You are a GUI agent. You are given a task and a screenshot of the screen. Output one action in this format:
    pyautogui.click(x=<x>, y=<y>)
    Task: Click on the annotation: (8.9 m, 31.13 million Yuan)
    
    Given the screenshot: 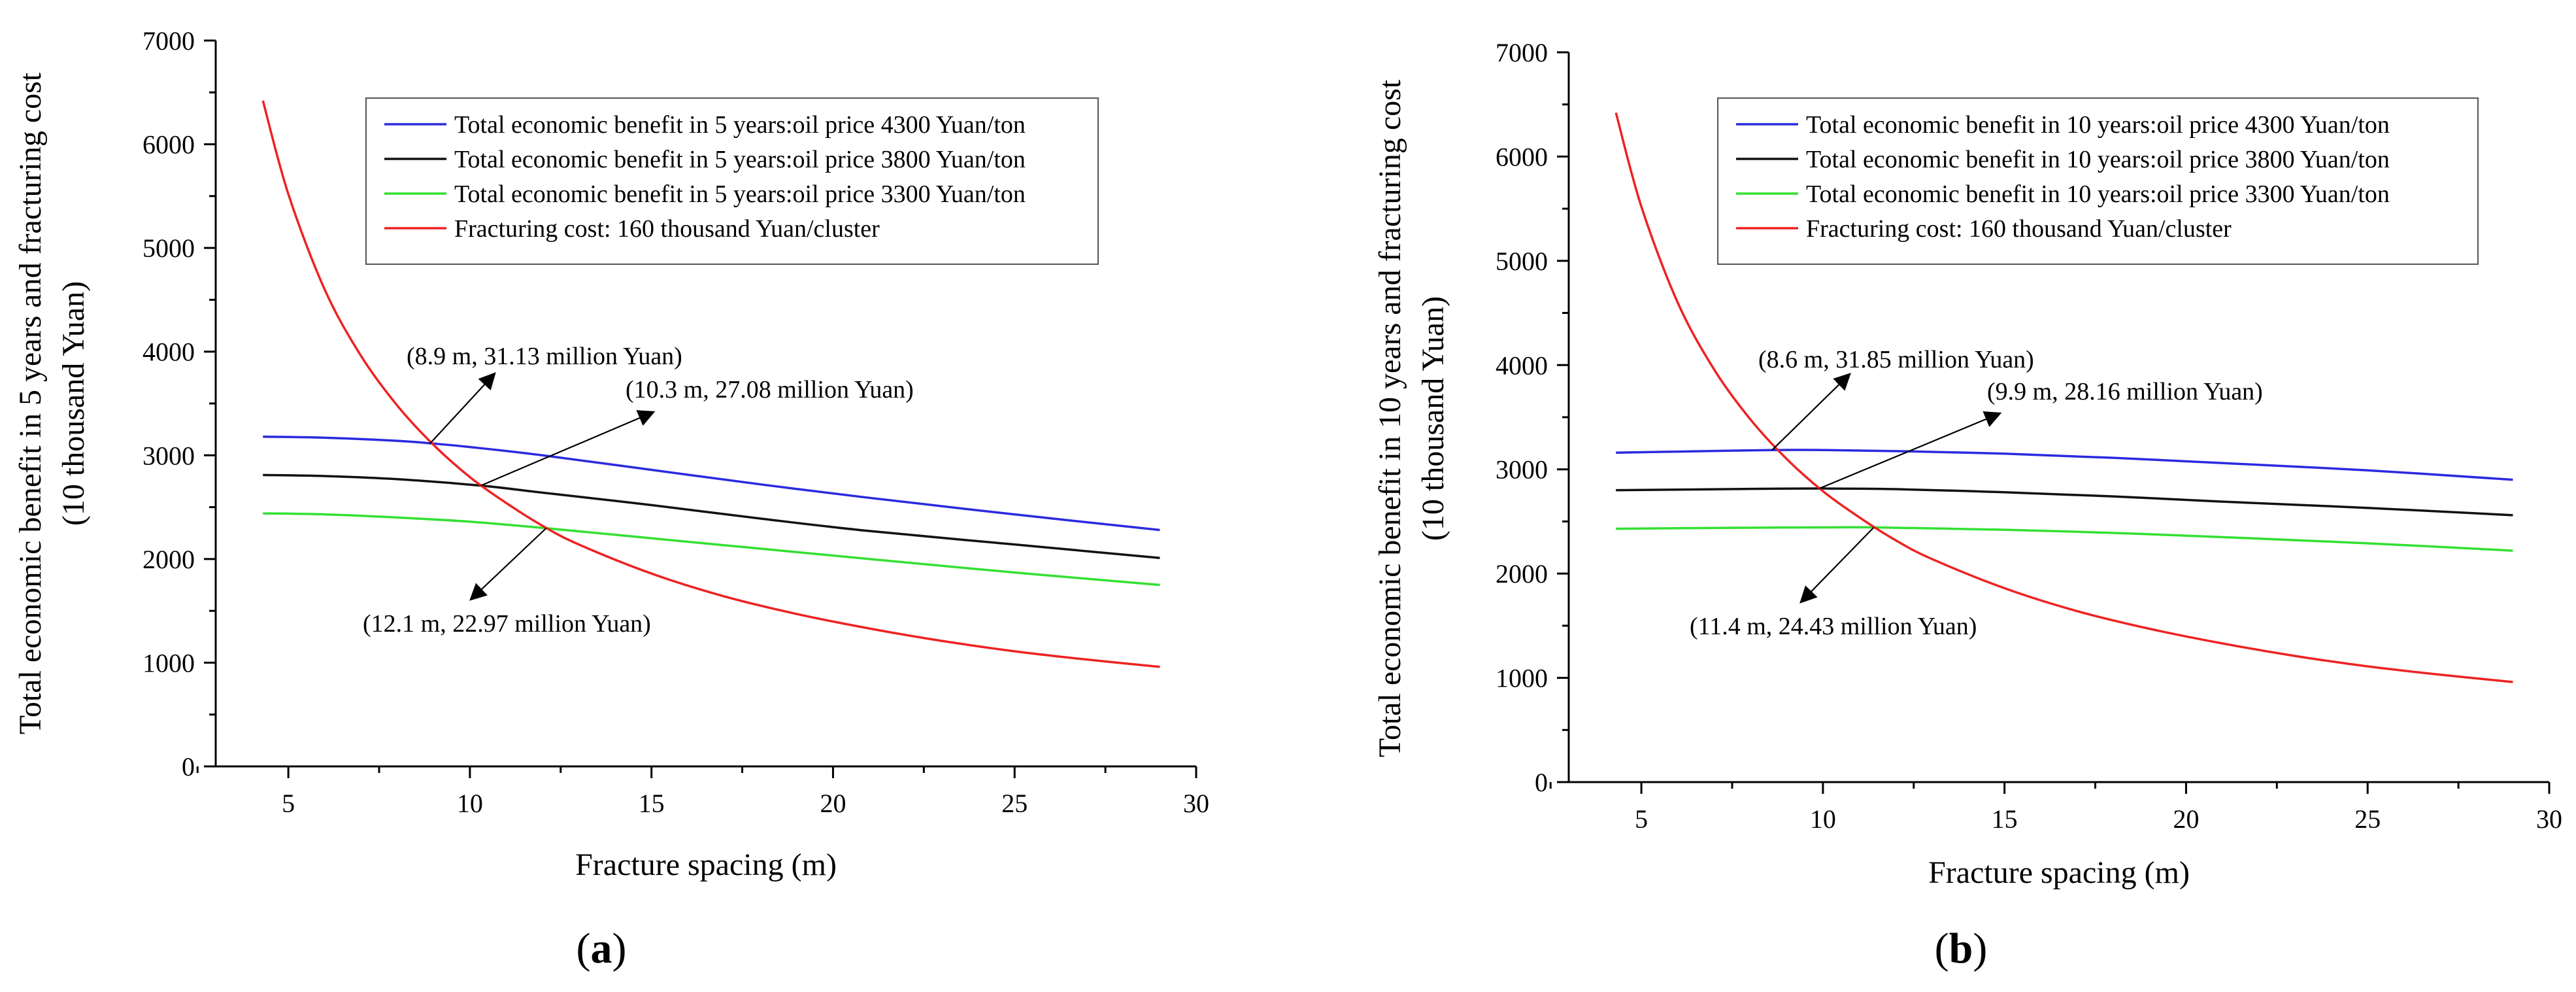 What is the action you would take?
    pyautogui.click(x=545, y=394)
    